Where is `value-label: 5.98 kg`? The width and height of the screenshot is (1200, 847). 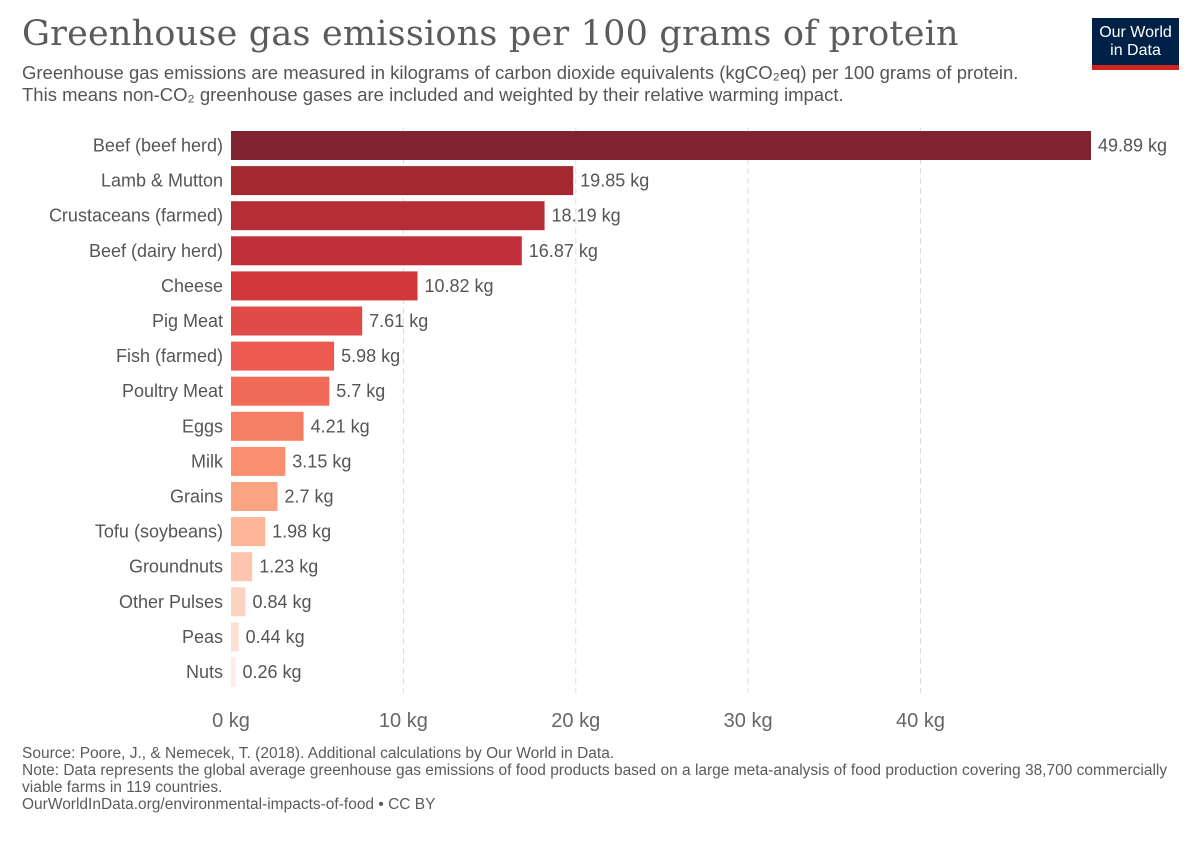 value-label: 5.98 kg is located at coordinates (370, 356).